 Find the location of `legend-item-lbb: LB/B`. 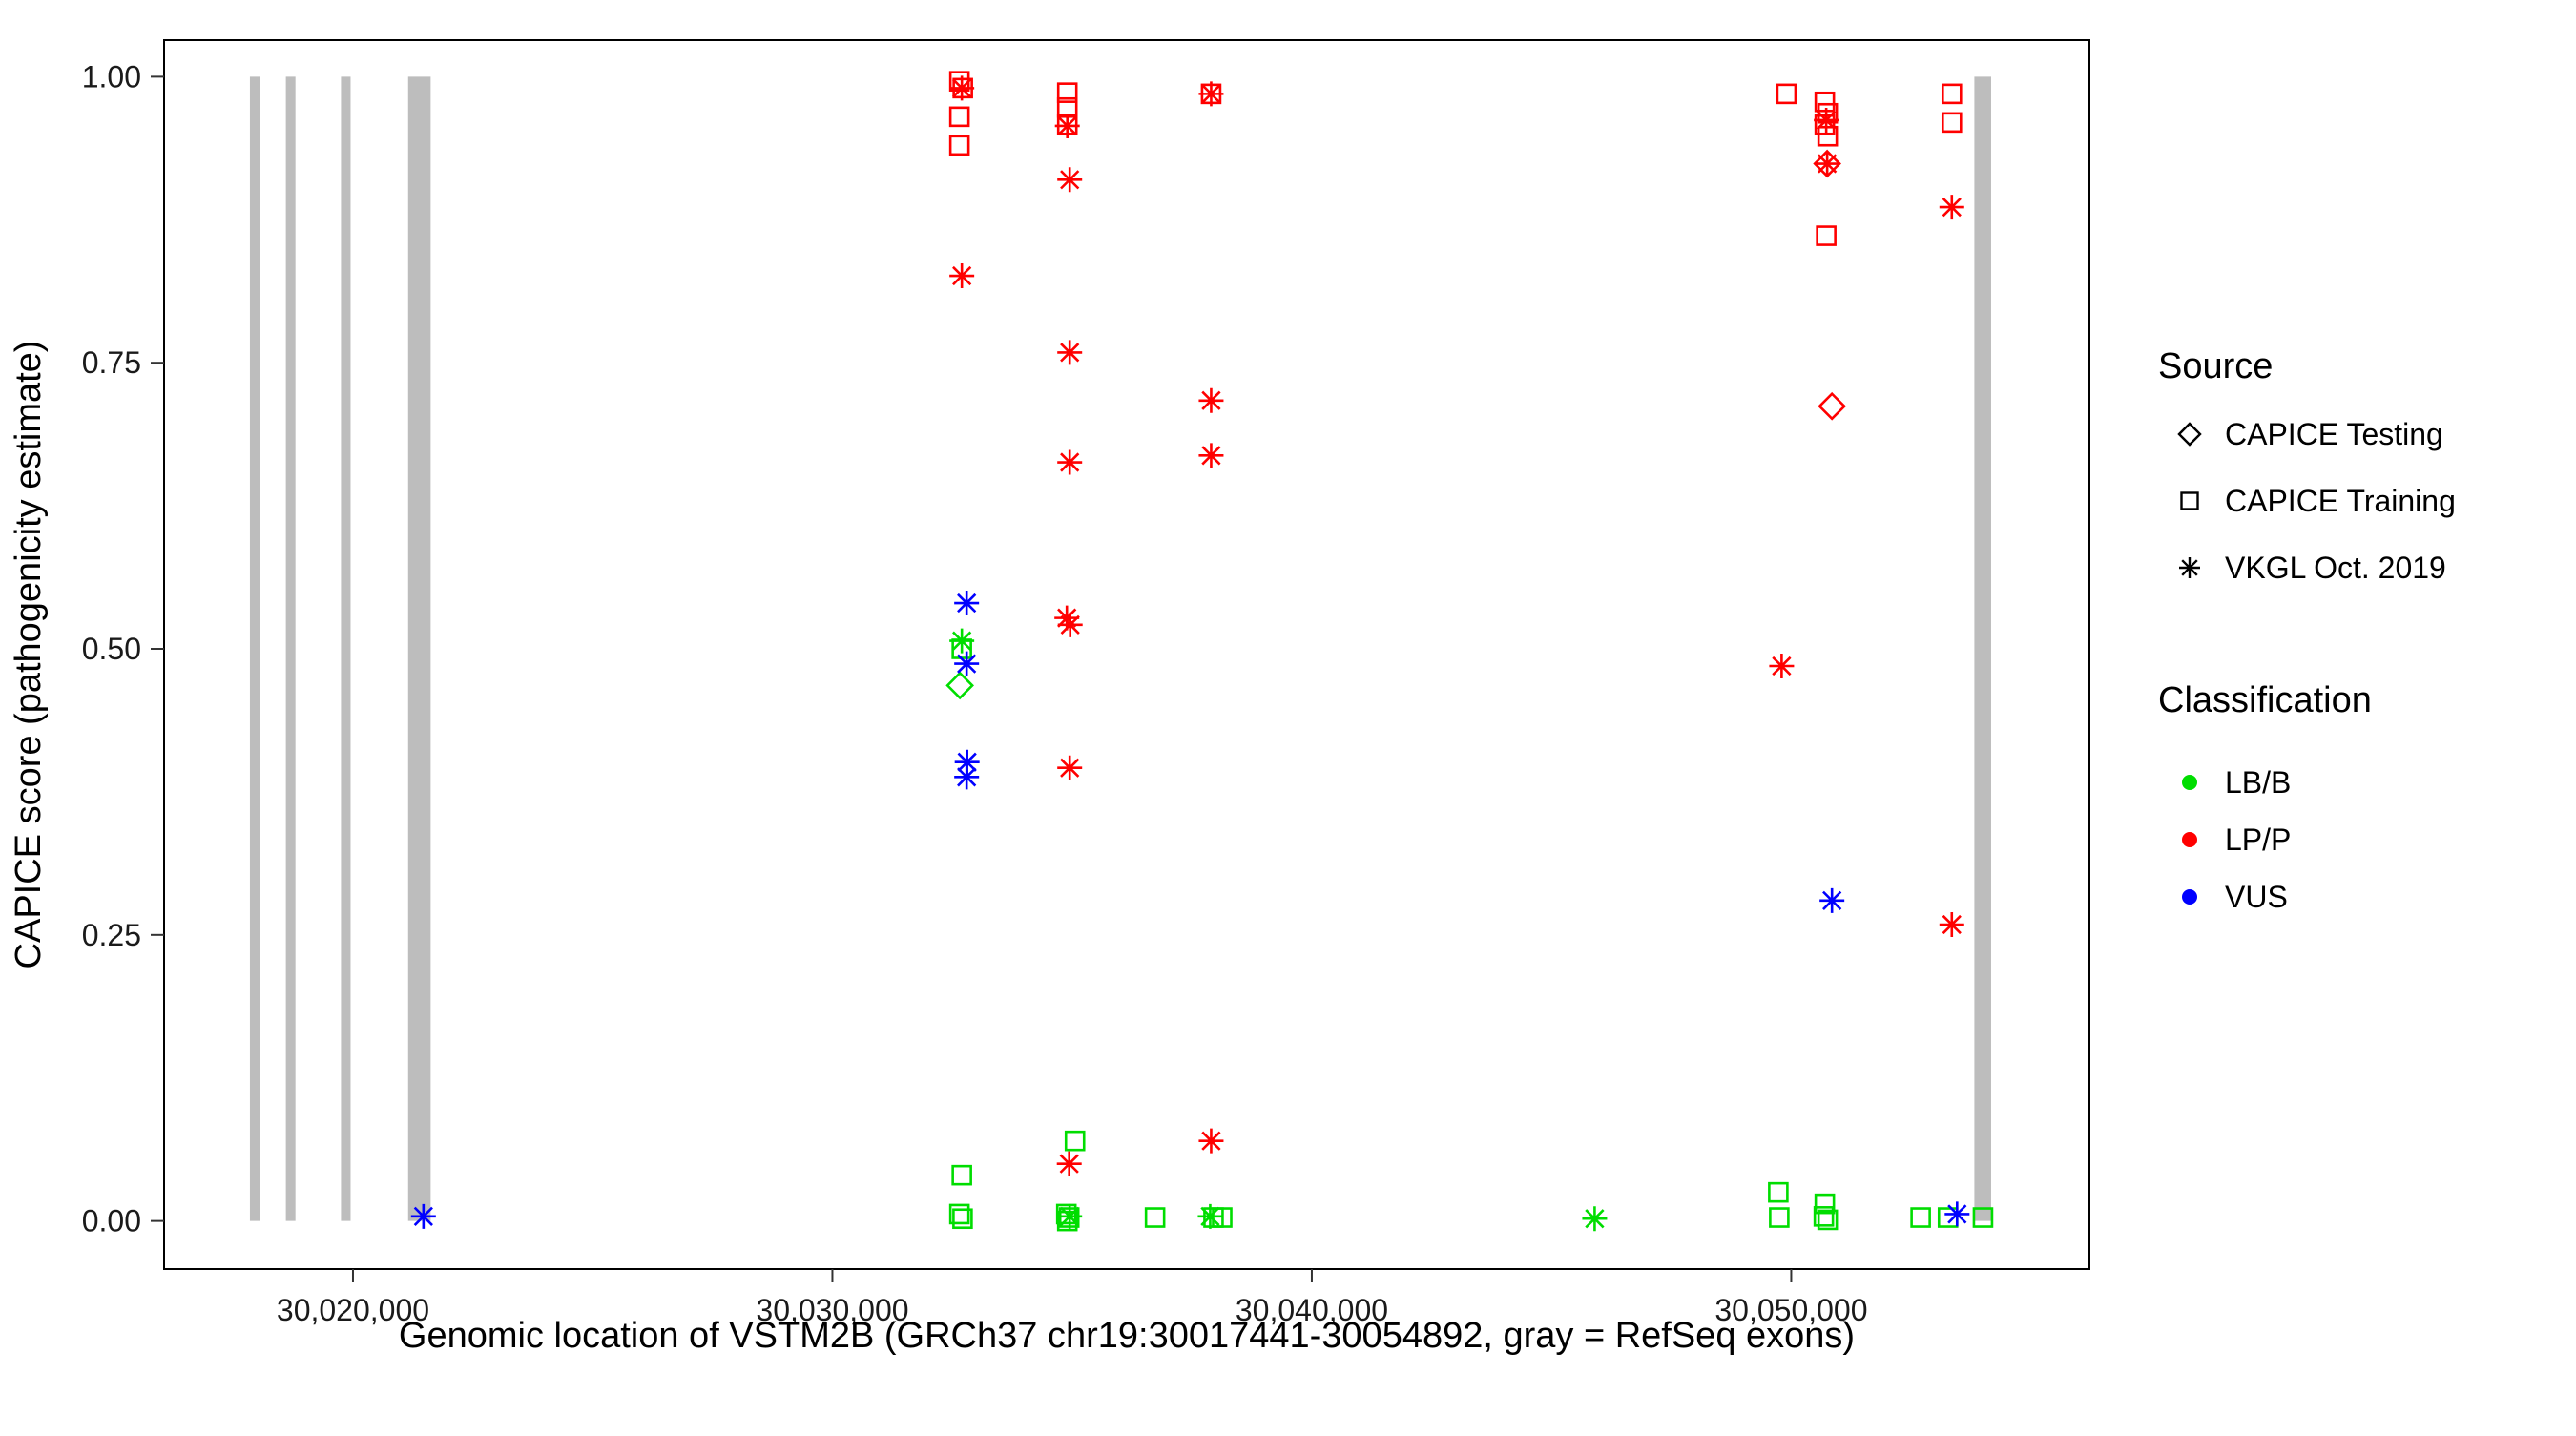

legend-item-lbb: LB/B is located at coordinates (2236, 782).